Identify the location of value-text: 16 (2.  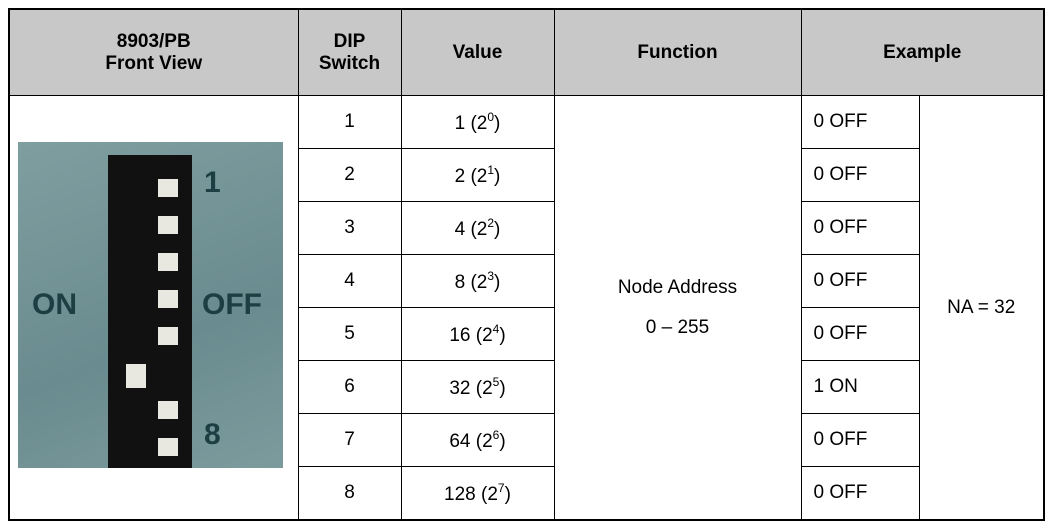
(471, 335).